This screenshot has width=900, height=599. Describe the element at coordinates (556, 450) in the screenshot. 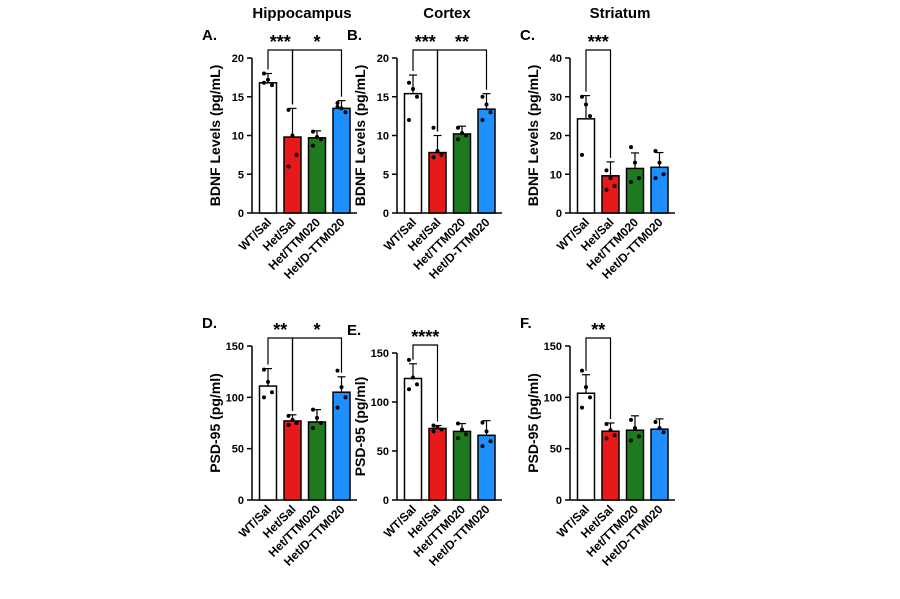

I see `y-tick-label: 50` at that location.